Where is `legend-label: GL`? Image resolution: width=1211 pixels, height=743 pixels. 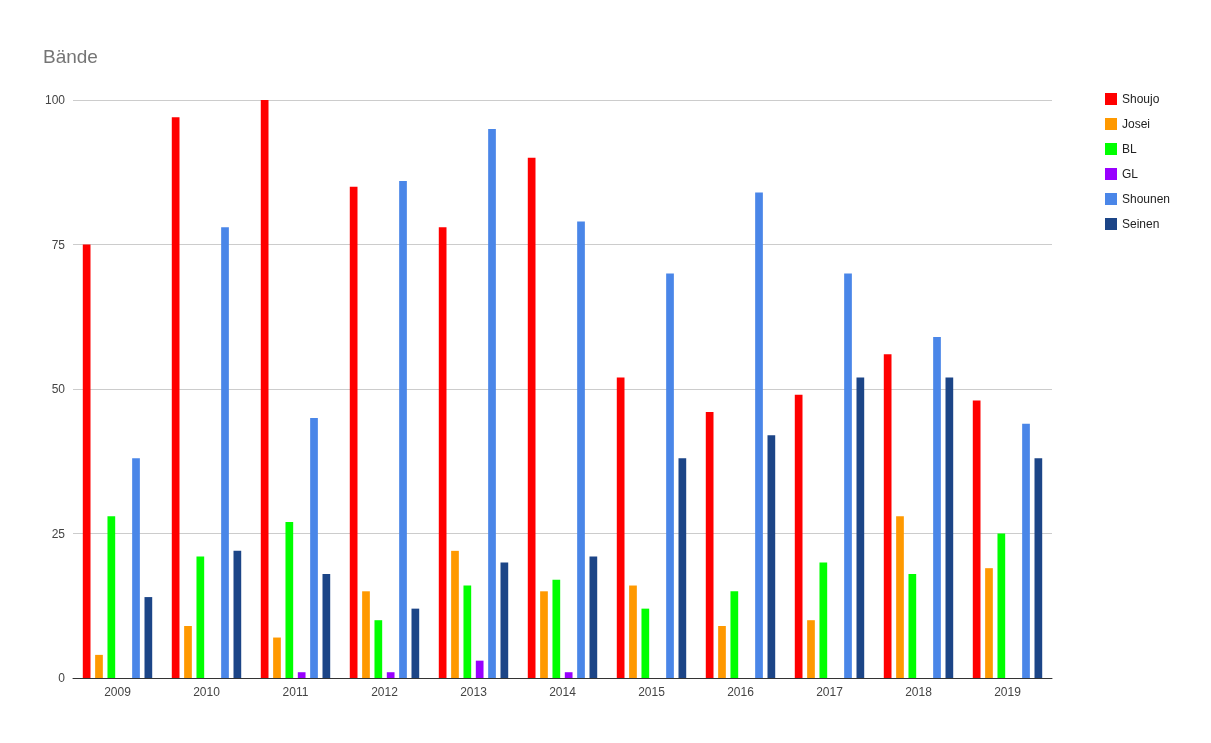
legend-label: GL is located at coordinates (1130, 174).